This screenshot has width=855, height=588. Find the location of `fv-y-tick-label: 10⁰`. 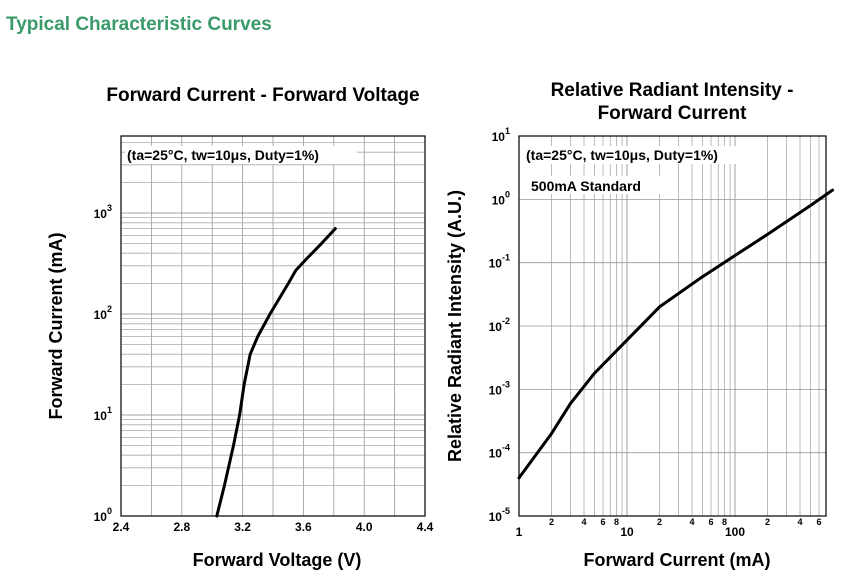

fv-y-tick-label: 10⁰ is located at coordinates (103, 515).